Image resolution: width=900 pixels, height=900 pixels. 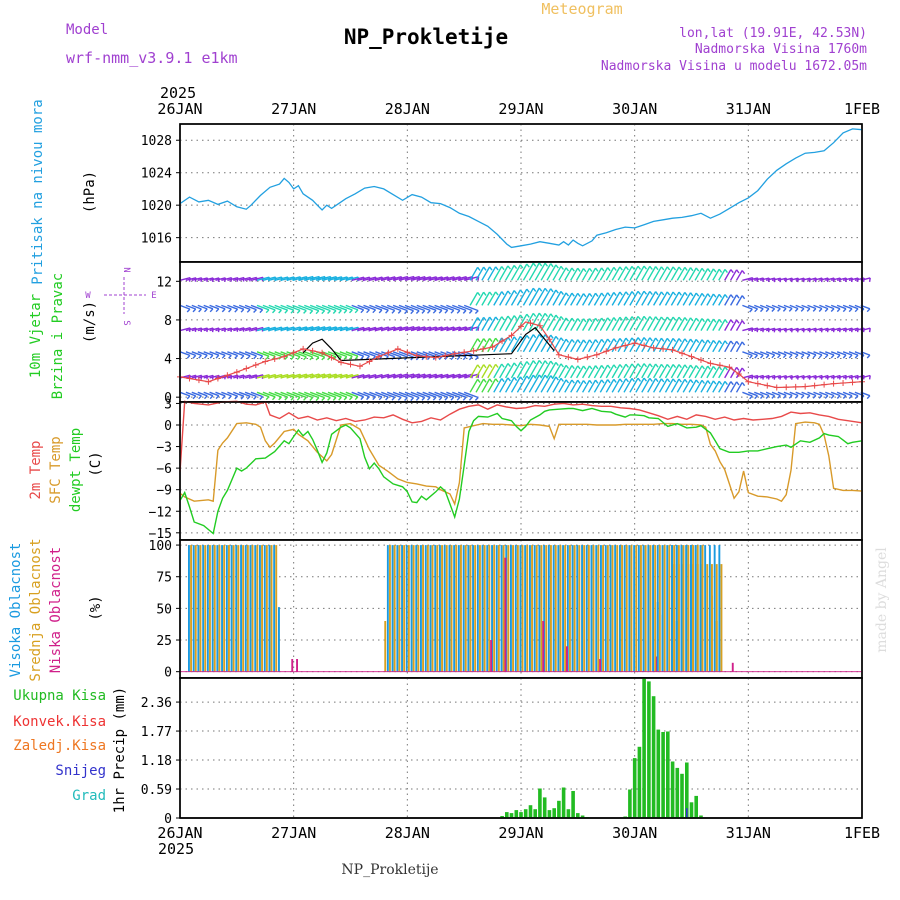 What do you see at coordinates (600, 665) in the screenshot?
I see `cloud-bar-low` at bounding box center [600, 665].